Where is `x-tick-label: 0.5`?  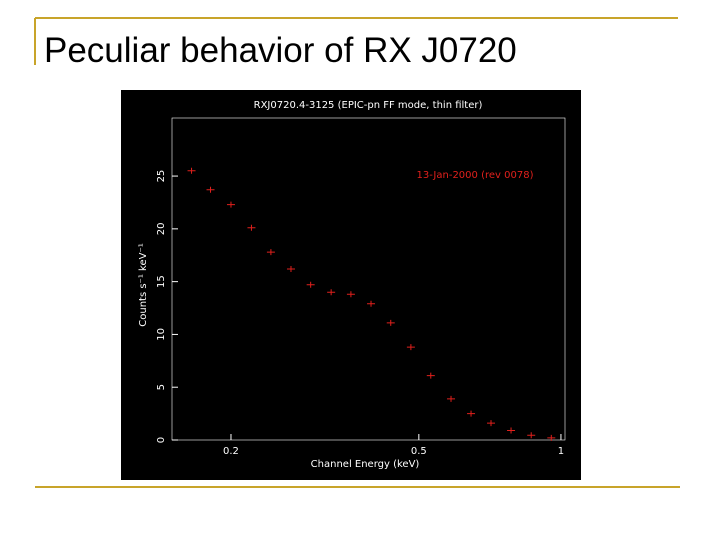 x-tick-label: 0.5 is located at coordinates (419, 451).